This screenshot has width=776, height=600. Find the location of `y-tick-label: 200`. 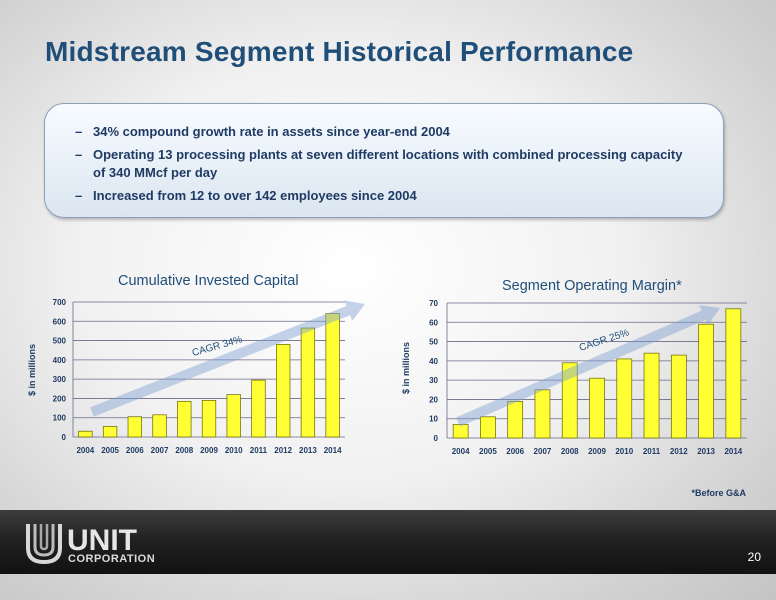

y-tick-label: 200 is located at coordinates (60, 398).